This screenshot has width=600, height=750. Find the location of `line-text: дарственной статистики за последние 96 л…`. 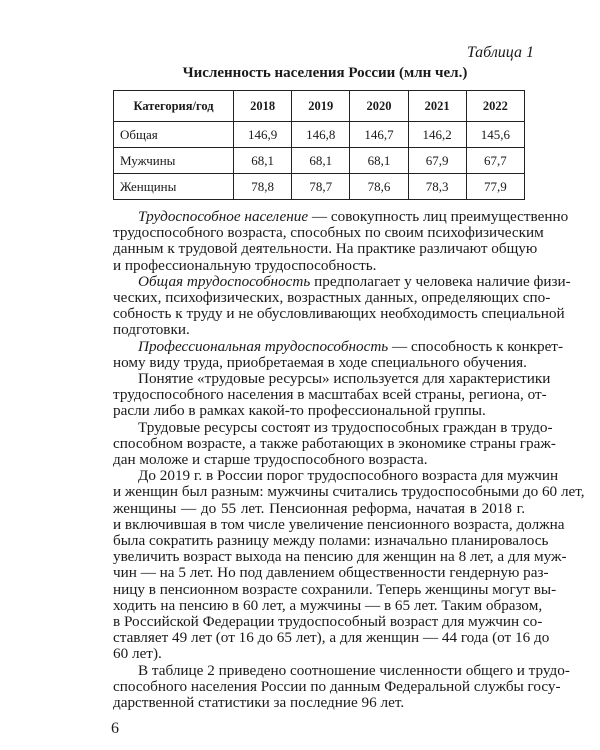

line-text: дарственной статистики за последние 96 л… is located at coordinates (259, 703).